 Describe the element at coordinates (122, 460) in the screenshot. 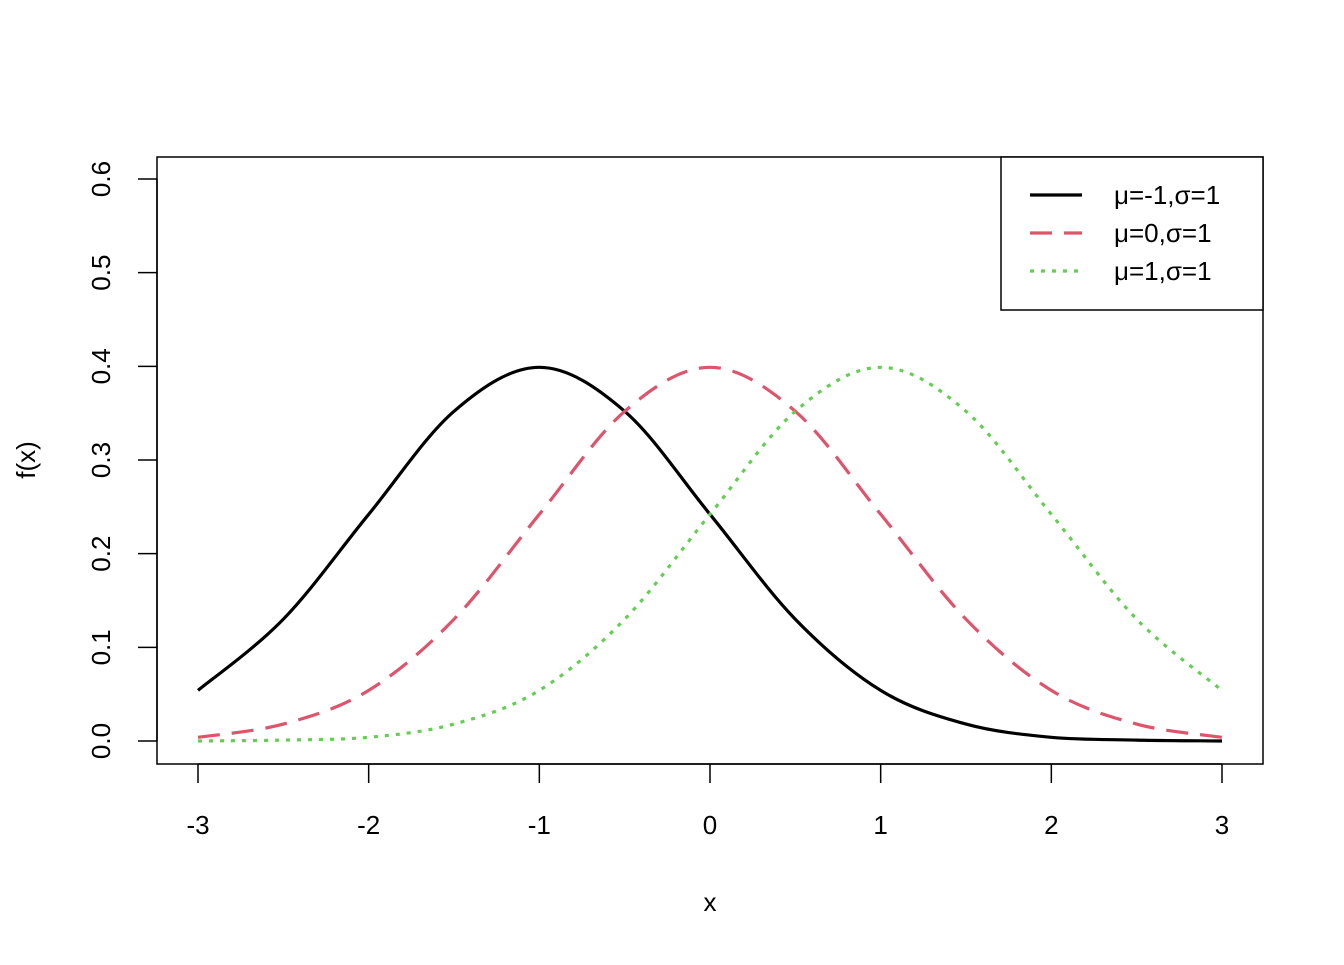

I see `y-axis: 0.0 0.1 0.2 0.3 0.4 0.5 0.6` at that location.